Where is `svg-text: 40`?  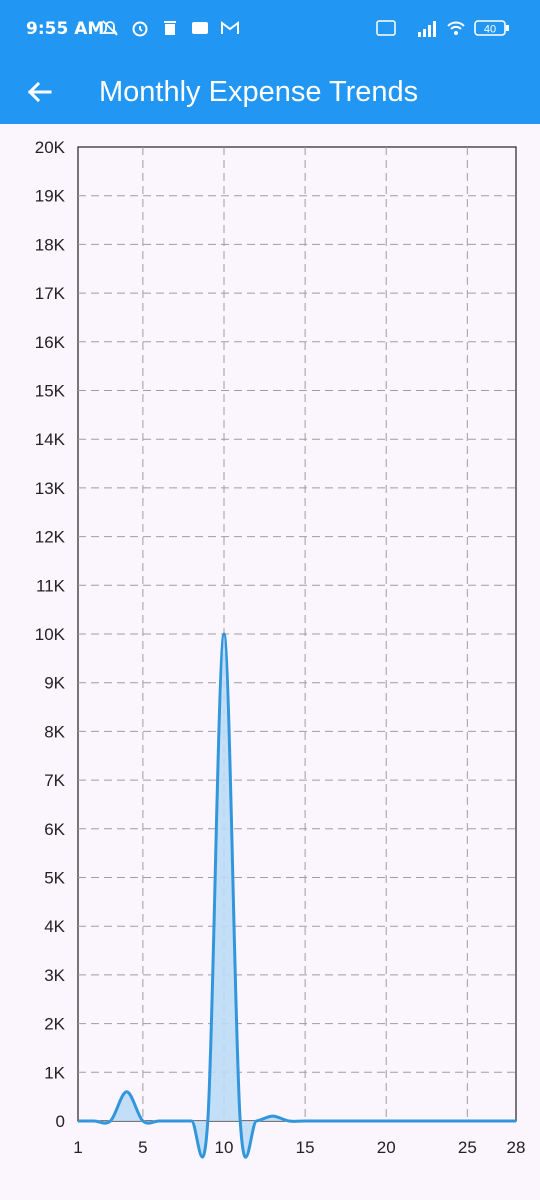 svg-text: 40 is located at coordinates (490, 30).